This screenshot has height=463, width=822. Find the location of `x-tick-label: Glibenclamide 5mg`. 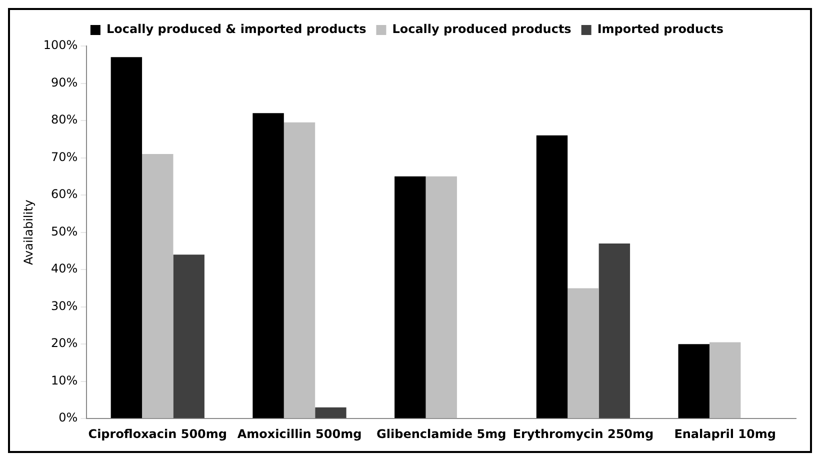

x-tick-label: Glibenclamide 5mg is located at coordinates (441, 433).